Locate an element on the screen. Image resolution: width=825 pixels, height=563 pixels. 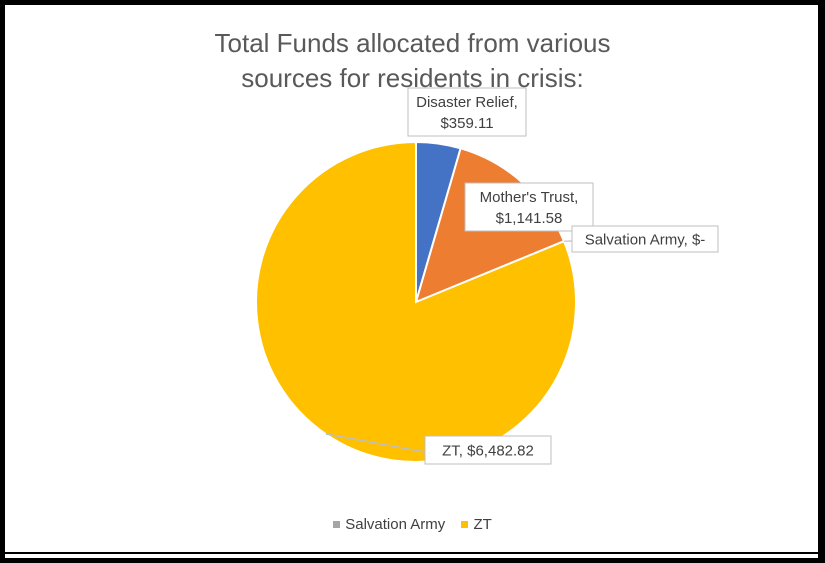
chart-title-line-1: Total Funds allocated from various is located at coordinates (412, 43).